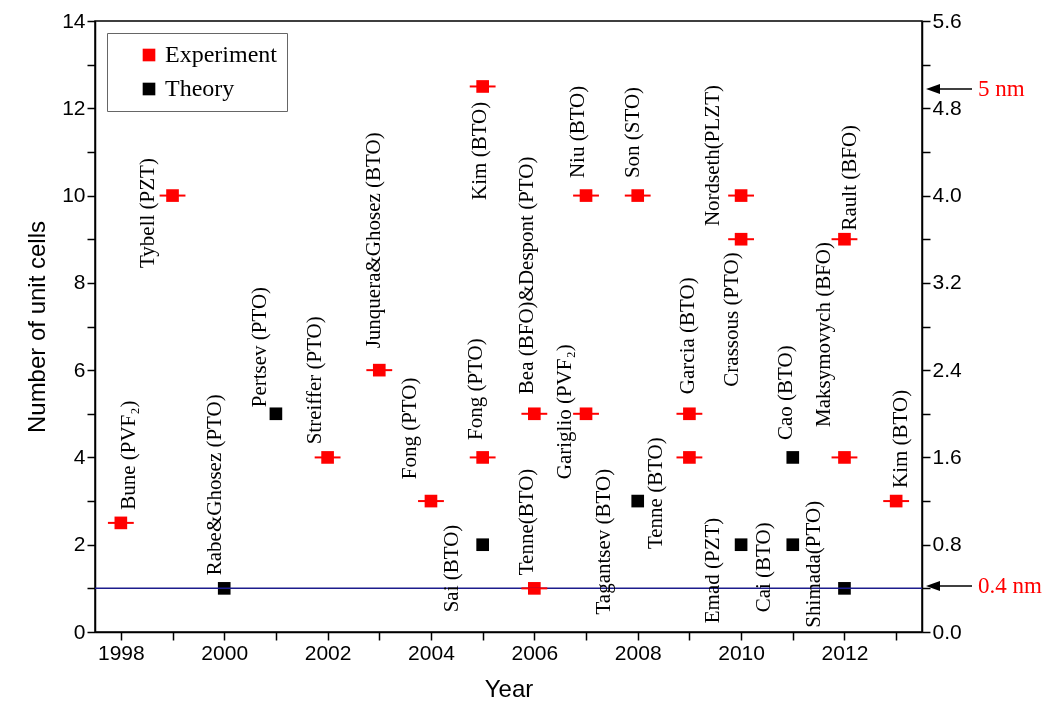  Describe the element at coordinates (686, 336) in the screenshot. I see `annotation: Garcia (BTO)` at that location.